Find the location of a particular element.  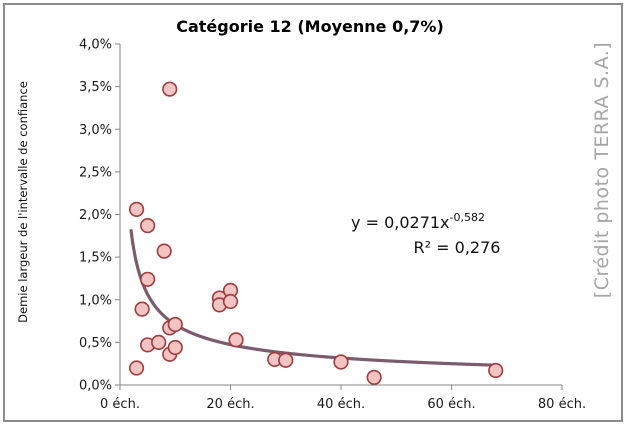

y-tick-label: 3,0% is located at coordinates (95, 130).